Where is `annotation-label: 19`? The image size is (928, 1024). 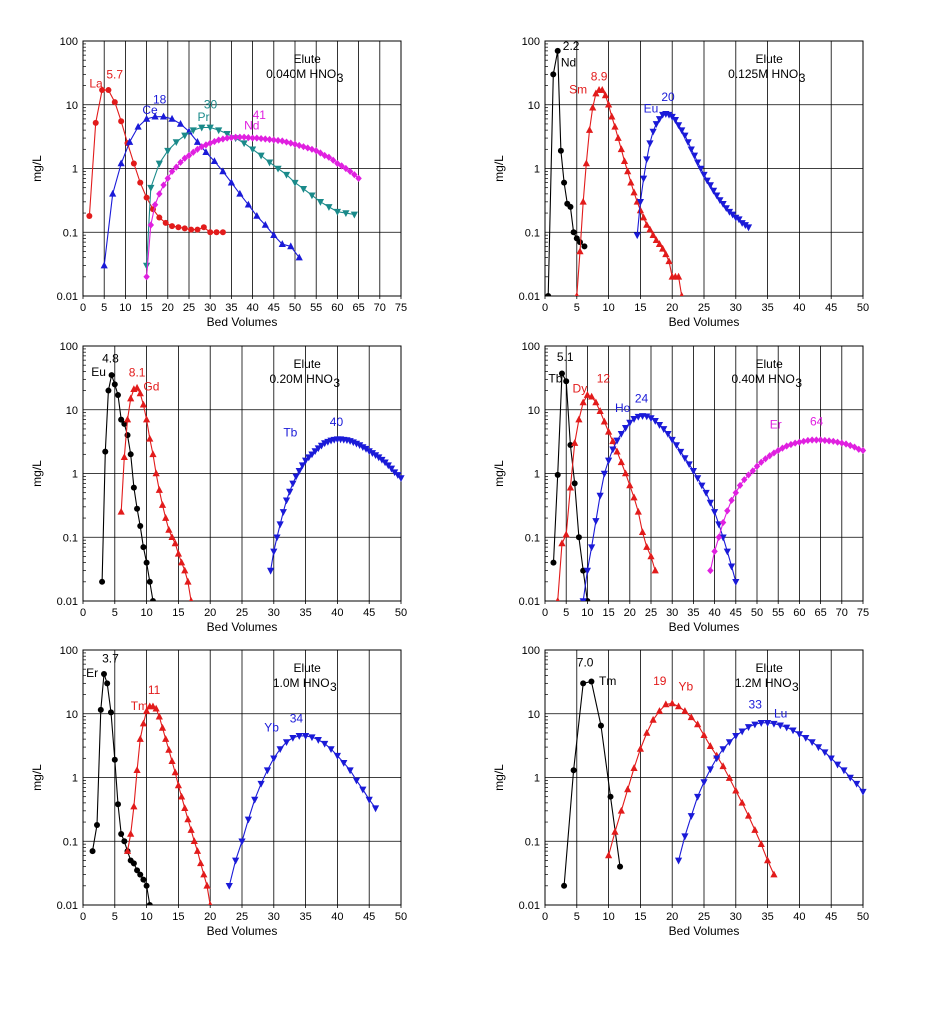
annotation-label: 19 is located at coordinates (660, 681).